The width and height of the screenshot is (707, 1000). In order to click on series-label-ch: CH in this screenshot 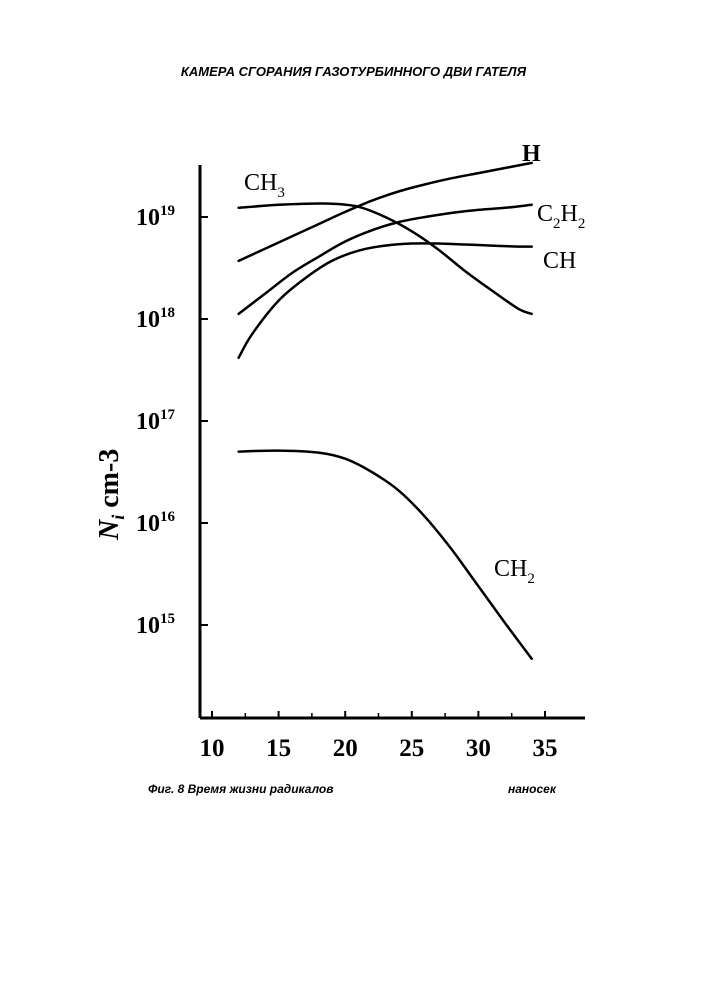, I will do `click(559, 261)`.